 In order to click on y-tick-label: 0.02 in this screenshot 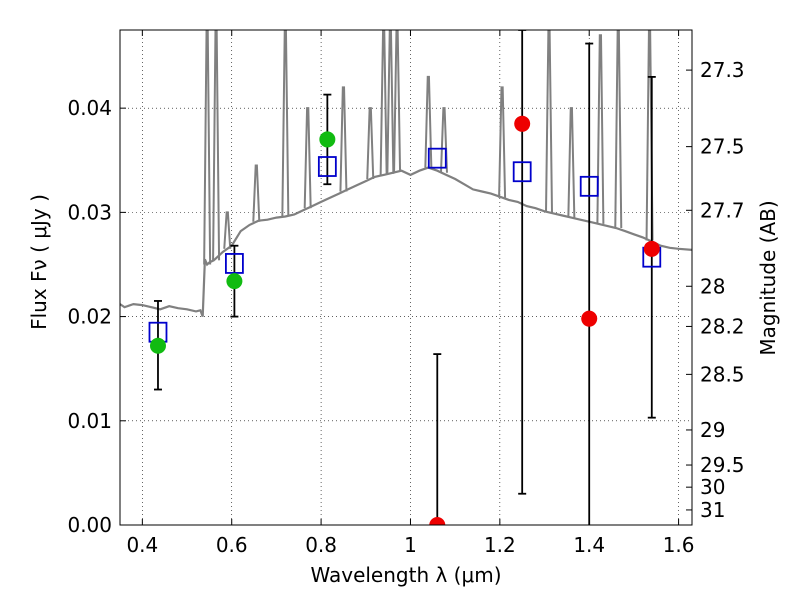, I will do `click(89, 317)`.